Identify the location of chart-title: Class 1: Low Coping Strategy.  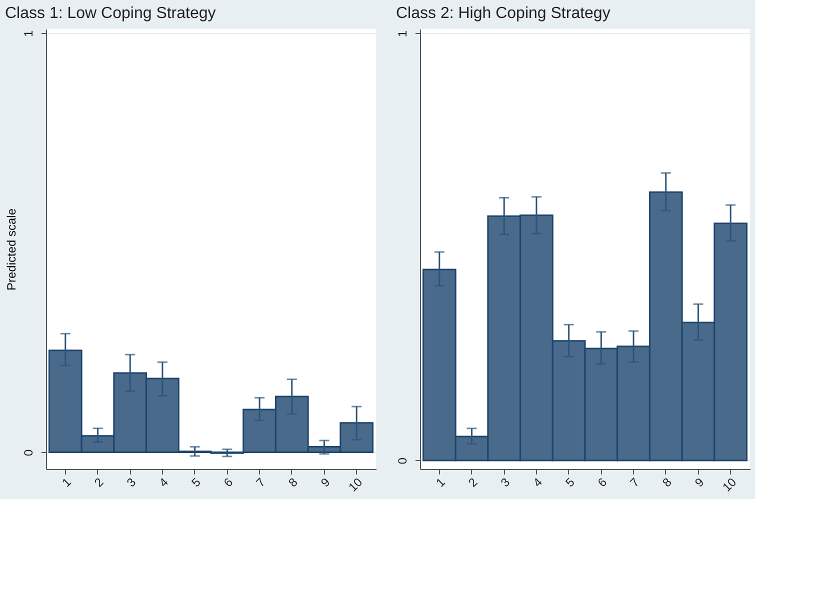
(110, 13).